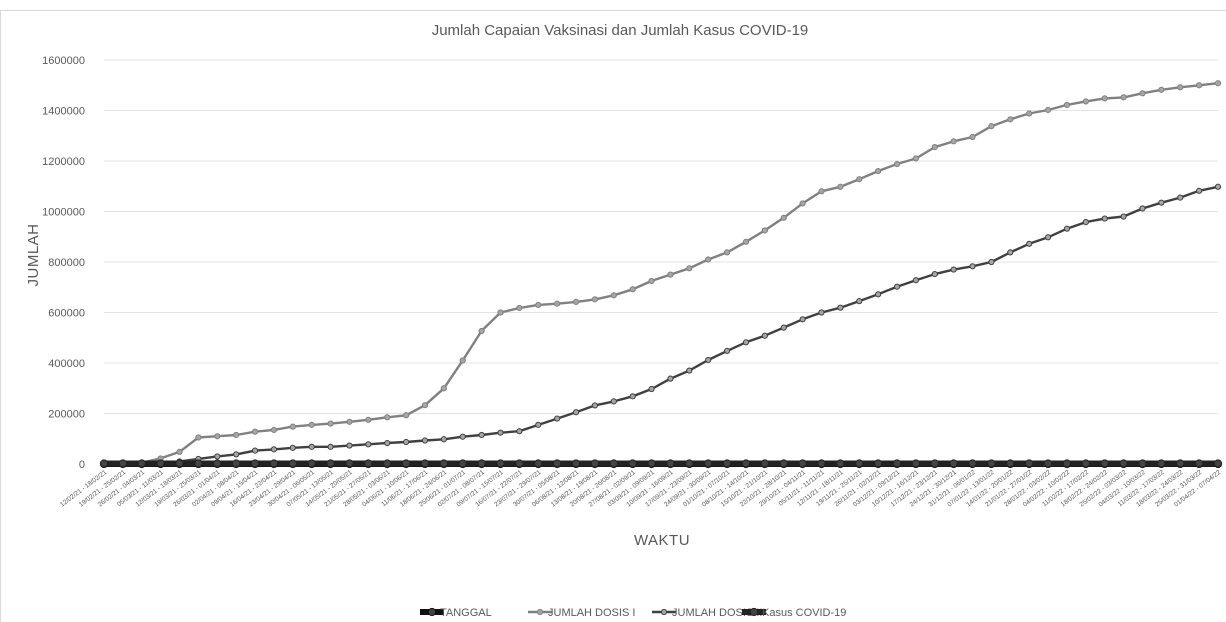  Describe the element at coordinates (466, 613) in the screenshot. I see `legend-label: TANGGAL` at that location.